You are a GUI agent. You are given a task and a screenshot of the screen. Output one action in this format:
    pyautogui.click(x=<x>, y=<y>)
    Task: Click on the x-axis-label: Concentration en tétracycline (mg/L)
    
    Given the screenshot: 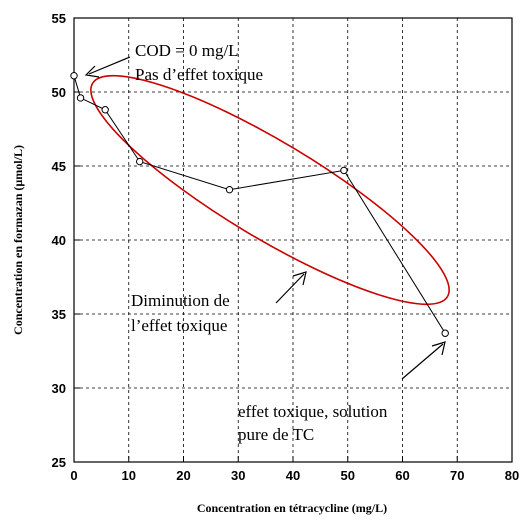 What is the action you would take?
    pyautogui.click(x=292, y=508)
    